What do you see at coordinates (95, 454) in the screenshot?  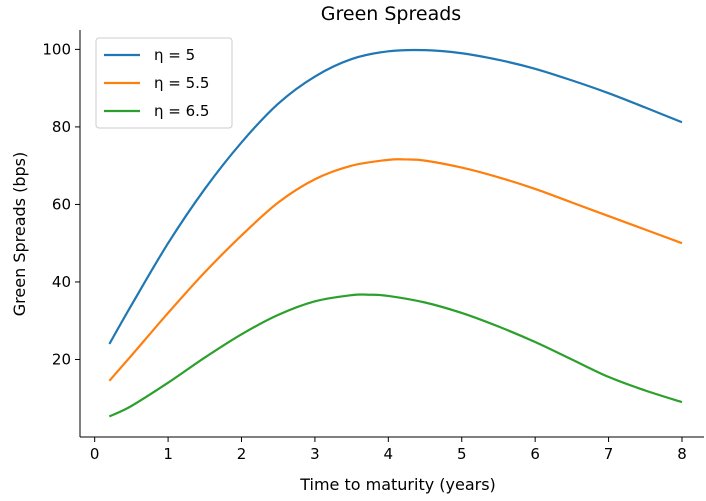 I see `x-tick-label: 0` at bounding box center [95, 454].